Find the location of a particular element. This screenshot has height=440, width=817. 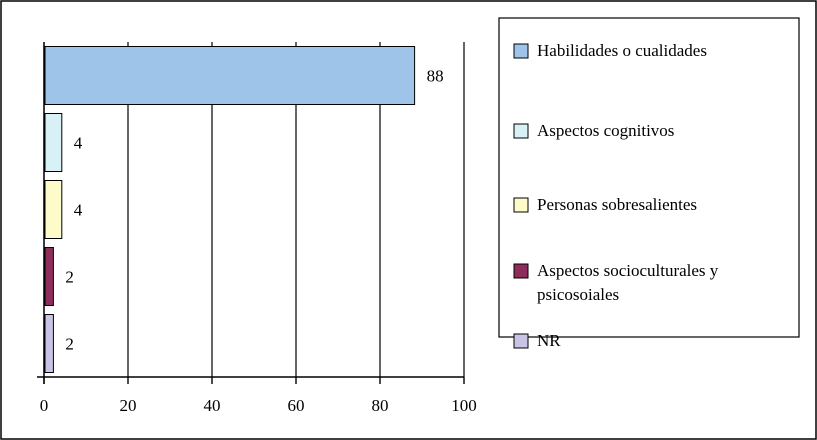

x-tick-label-40: 40 is located at coordinates (212, 405).